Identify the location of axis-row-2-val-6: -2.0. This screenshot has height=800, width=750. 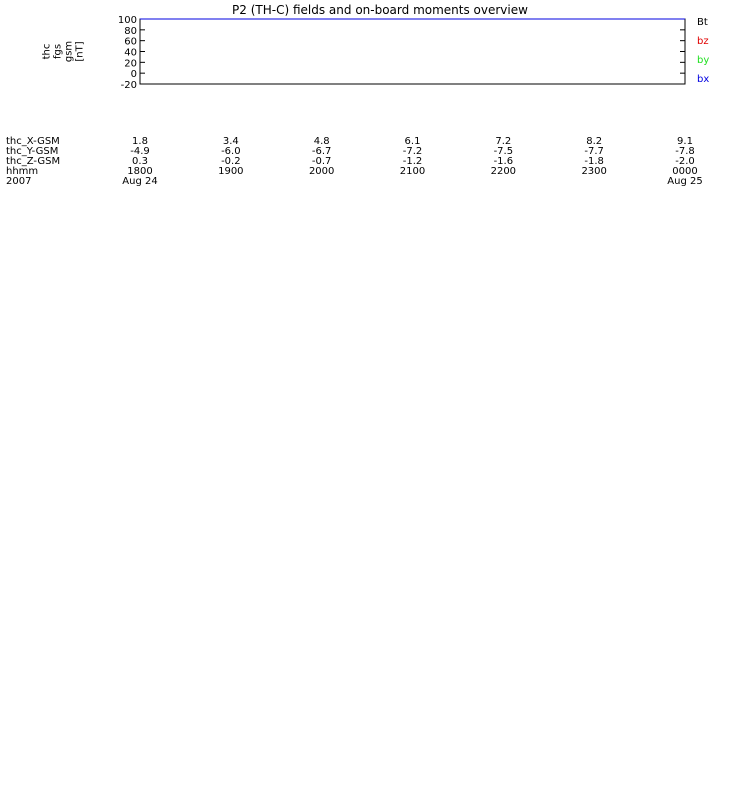
(685, 161).